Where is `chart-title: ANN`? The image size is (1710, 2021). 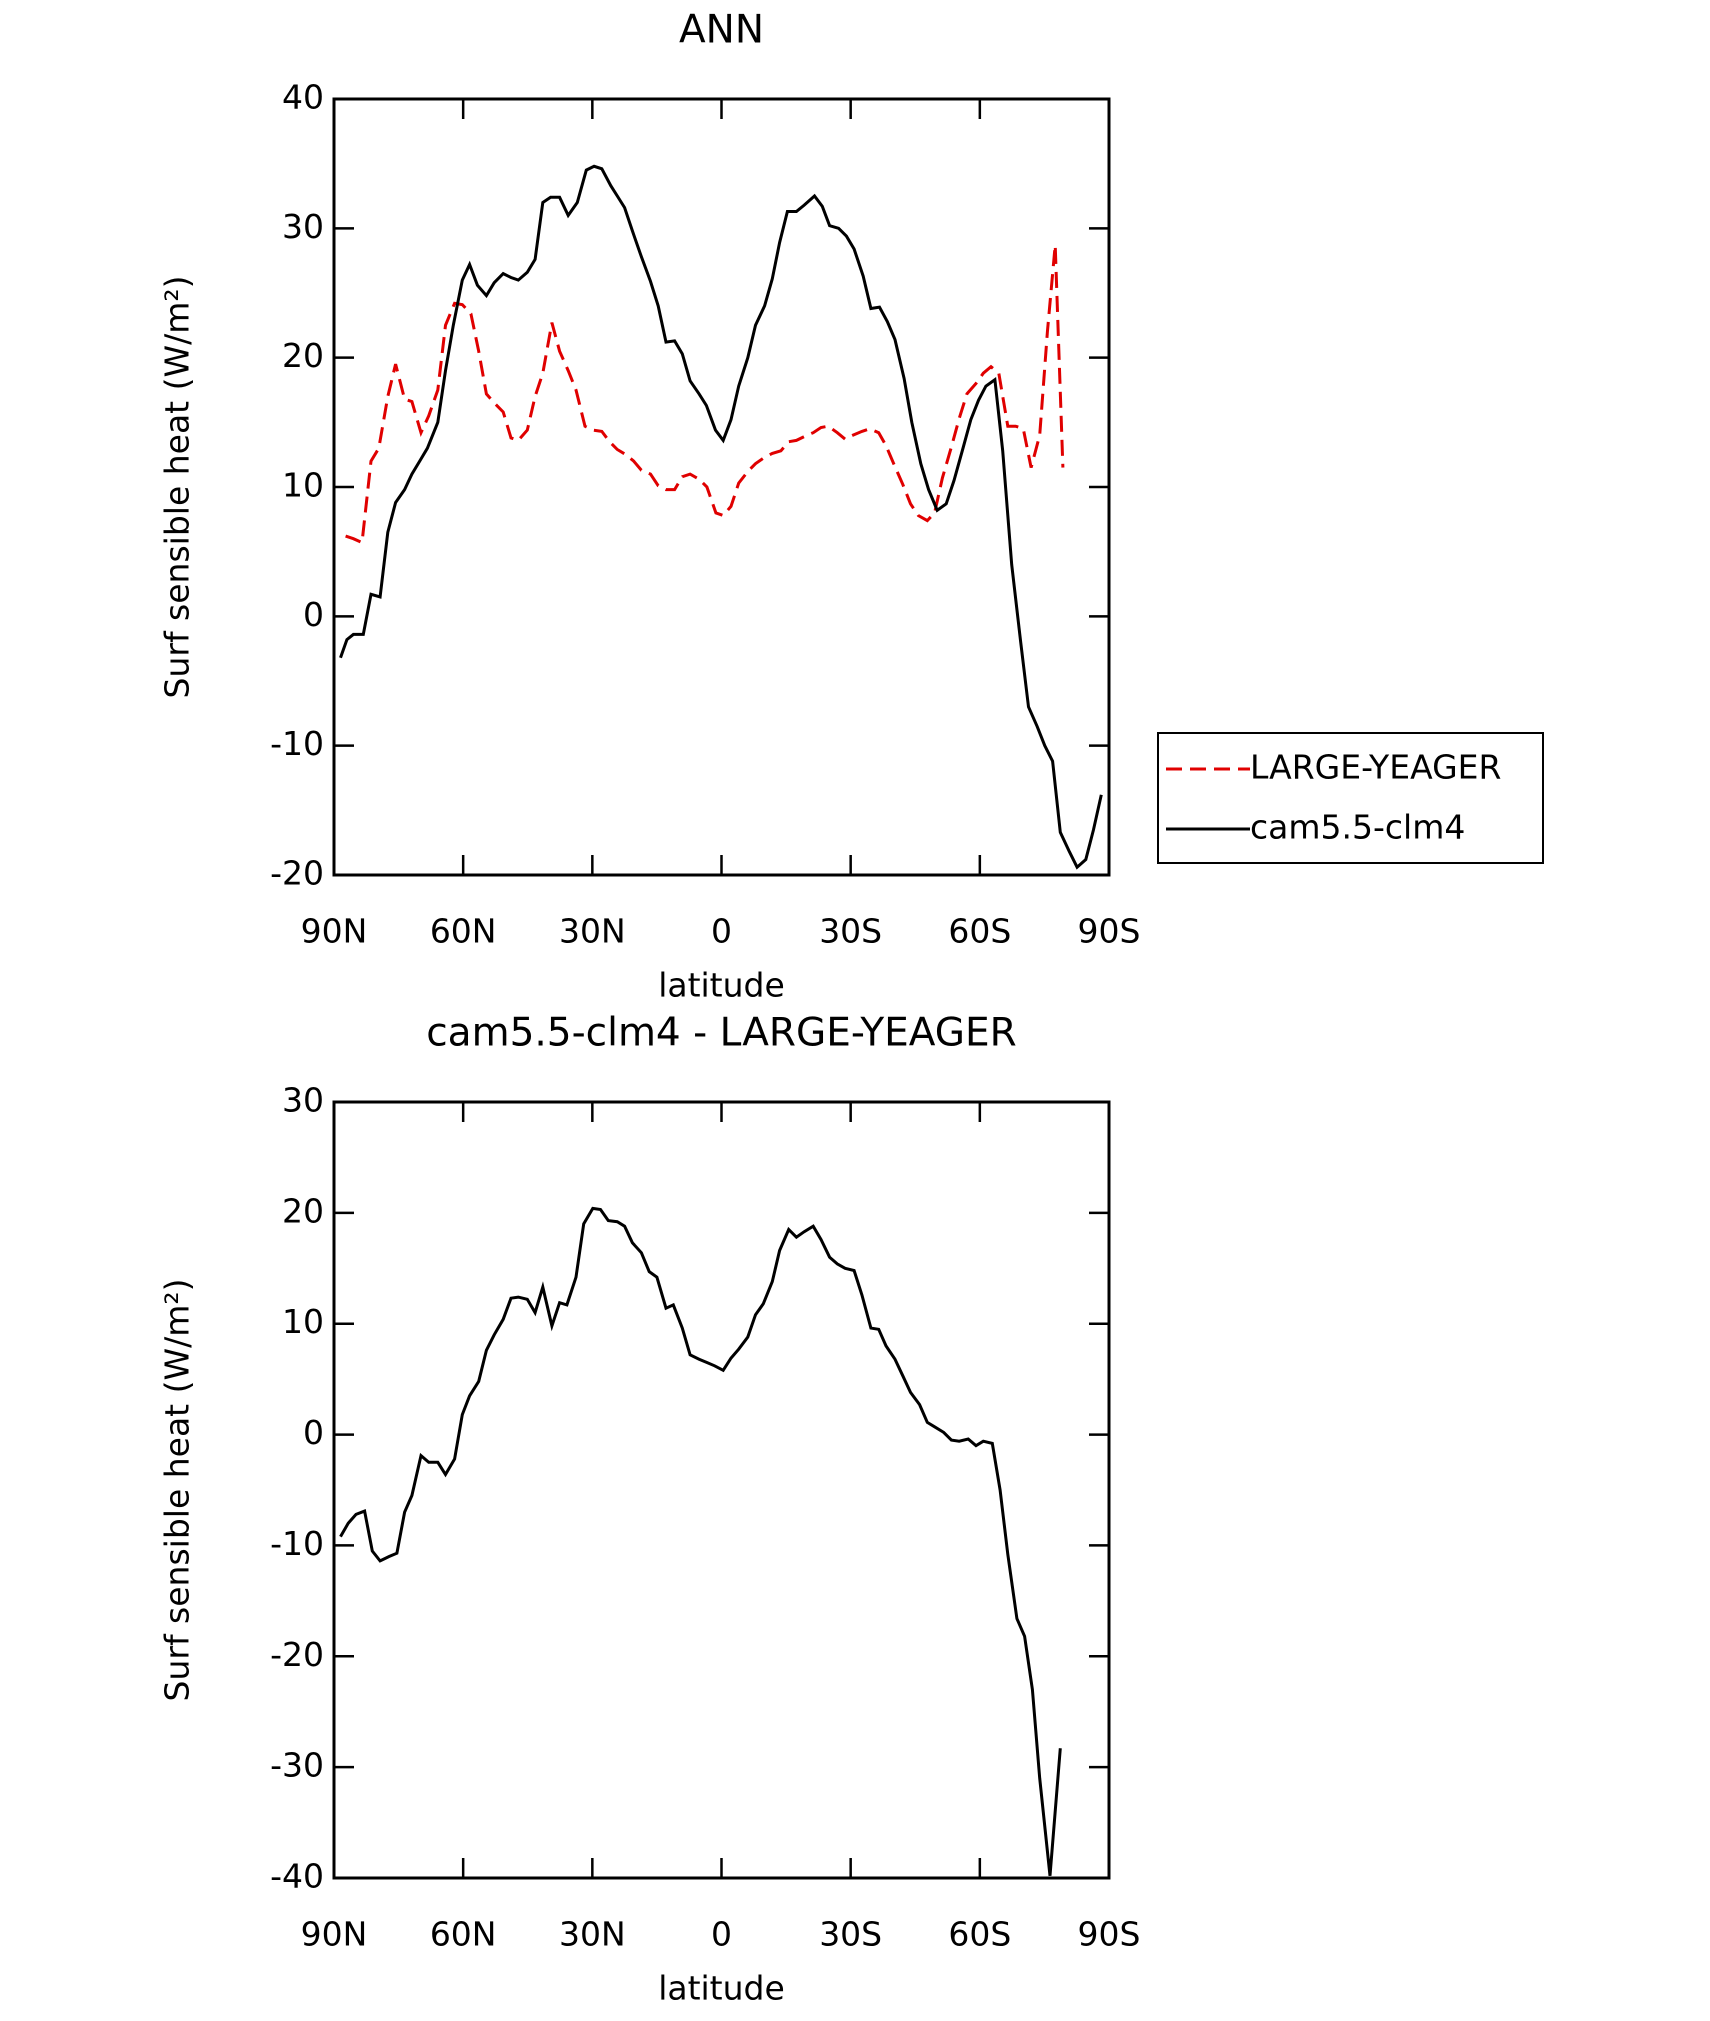 chart-title: ANN is located at coordinates (721, 30).